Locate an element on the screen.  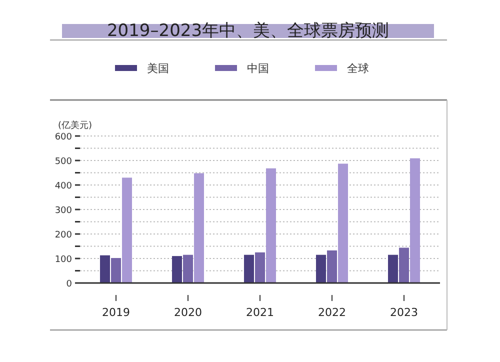
y-tick-label: 0 is located at coordinates (69, 285).